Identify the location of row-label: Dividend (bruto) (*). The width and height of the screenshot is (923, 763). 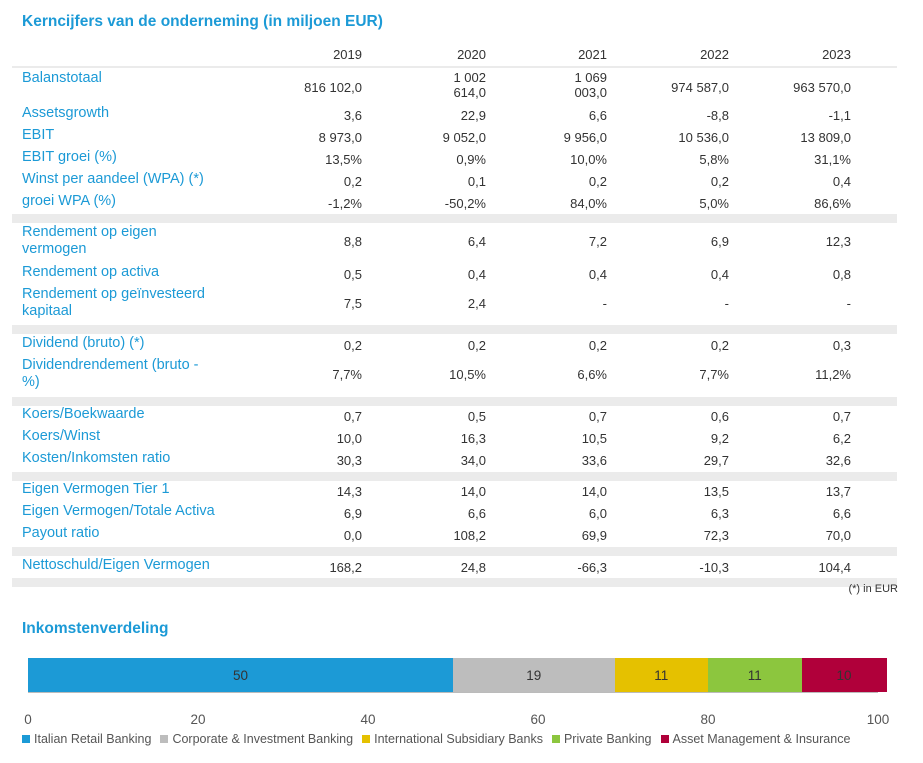
(83, 343).